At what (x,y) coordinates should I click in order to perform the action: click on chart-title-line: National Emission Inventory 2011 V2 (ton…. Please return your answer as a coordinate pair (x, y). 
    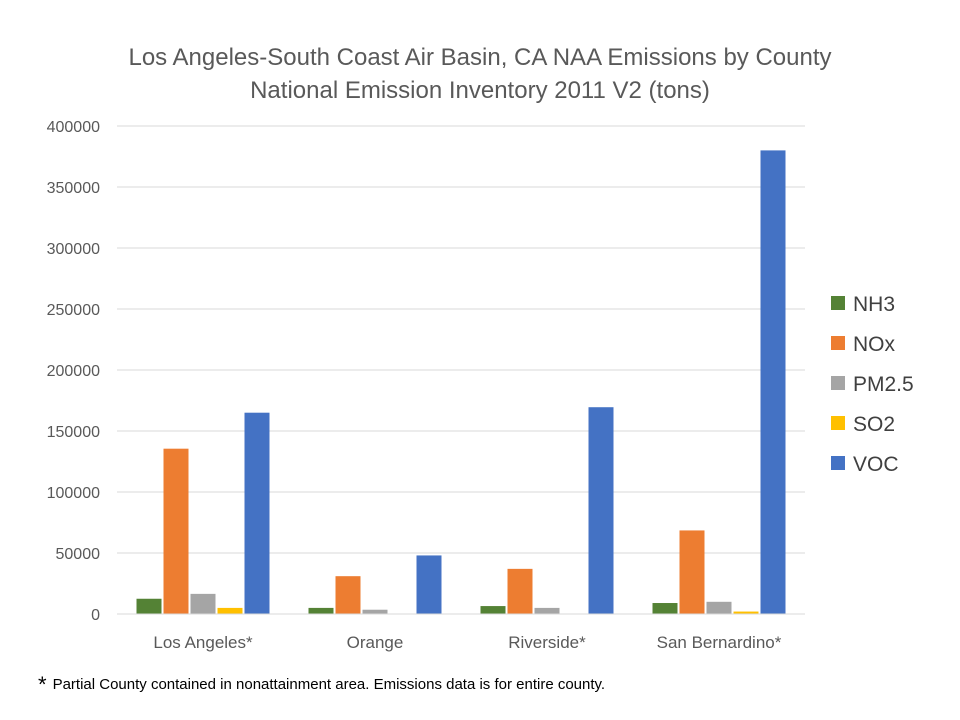
    Looking at the image, I should click on (480, 90).